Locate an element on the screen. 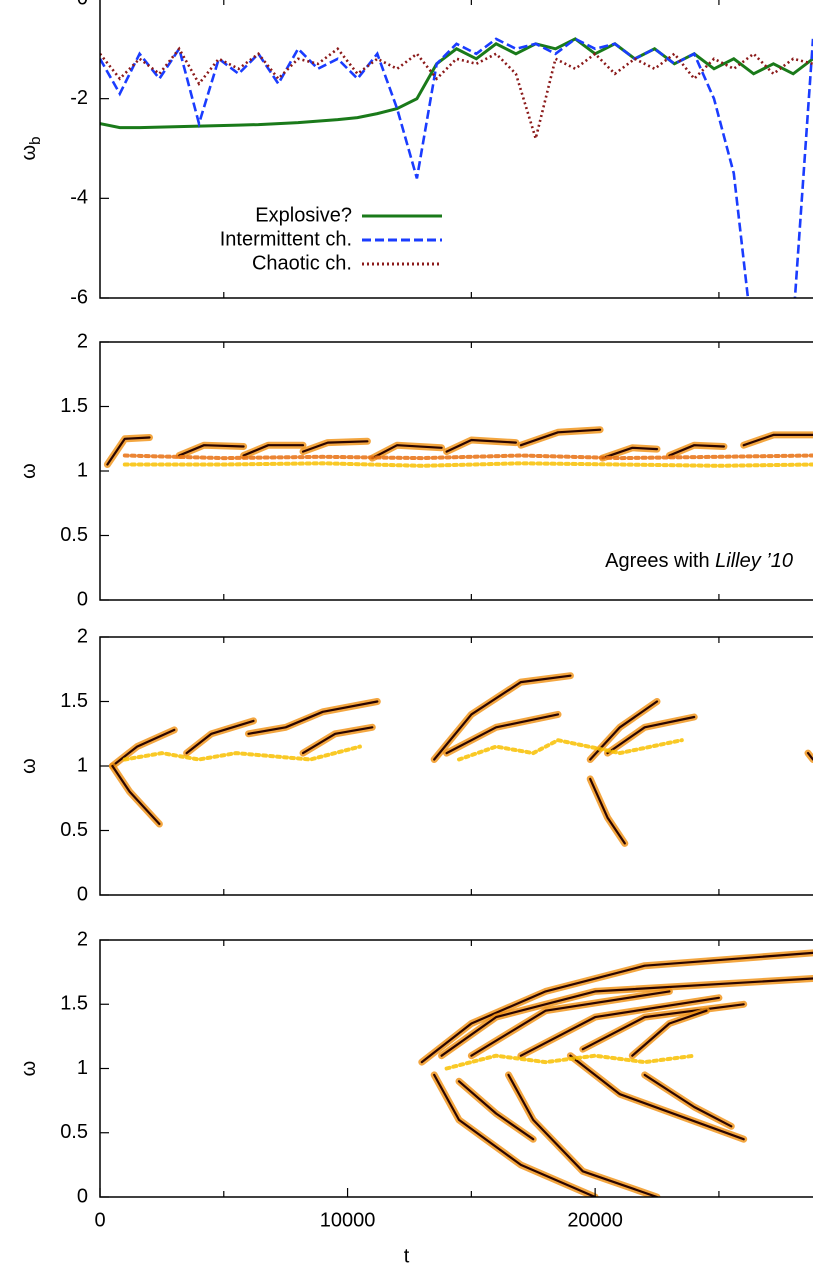 The image size is (813, 1277). legend-label: Chaotic ch. is located at coordinates (302, 263).